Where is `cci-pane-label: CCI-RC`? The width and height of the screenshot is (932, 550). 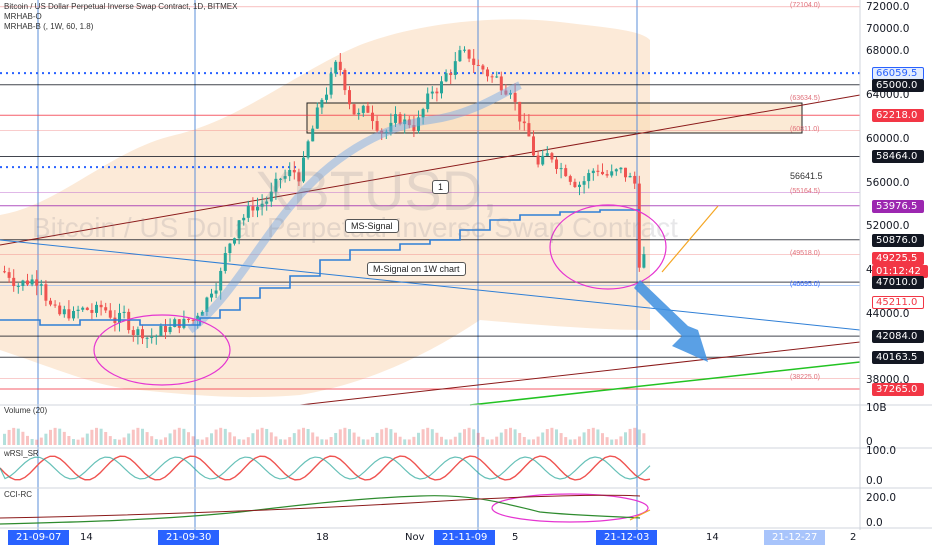
cci-pane-label: CCI-RC is located at coordinates (18, 494).